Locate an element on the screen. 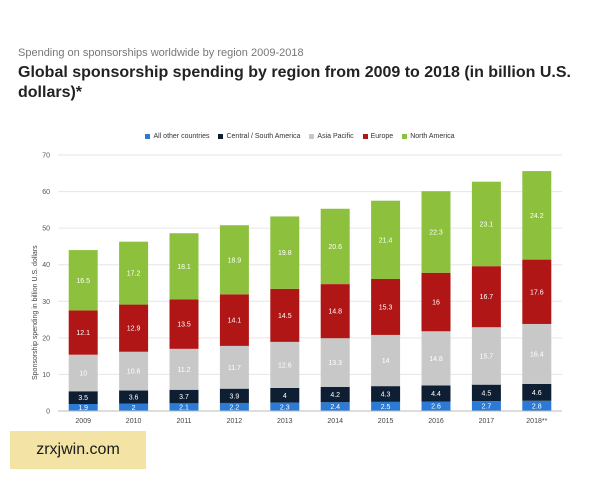 Image resolution: width=600 pixels, height=480 pixels. data-label: 17.2 is located at coordinates (134, 274).